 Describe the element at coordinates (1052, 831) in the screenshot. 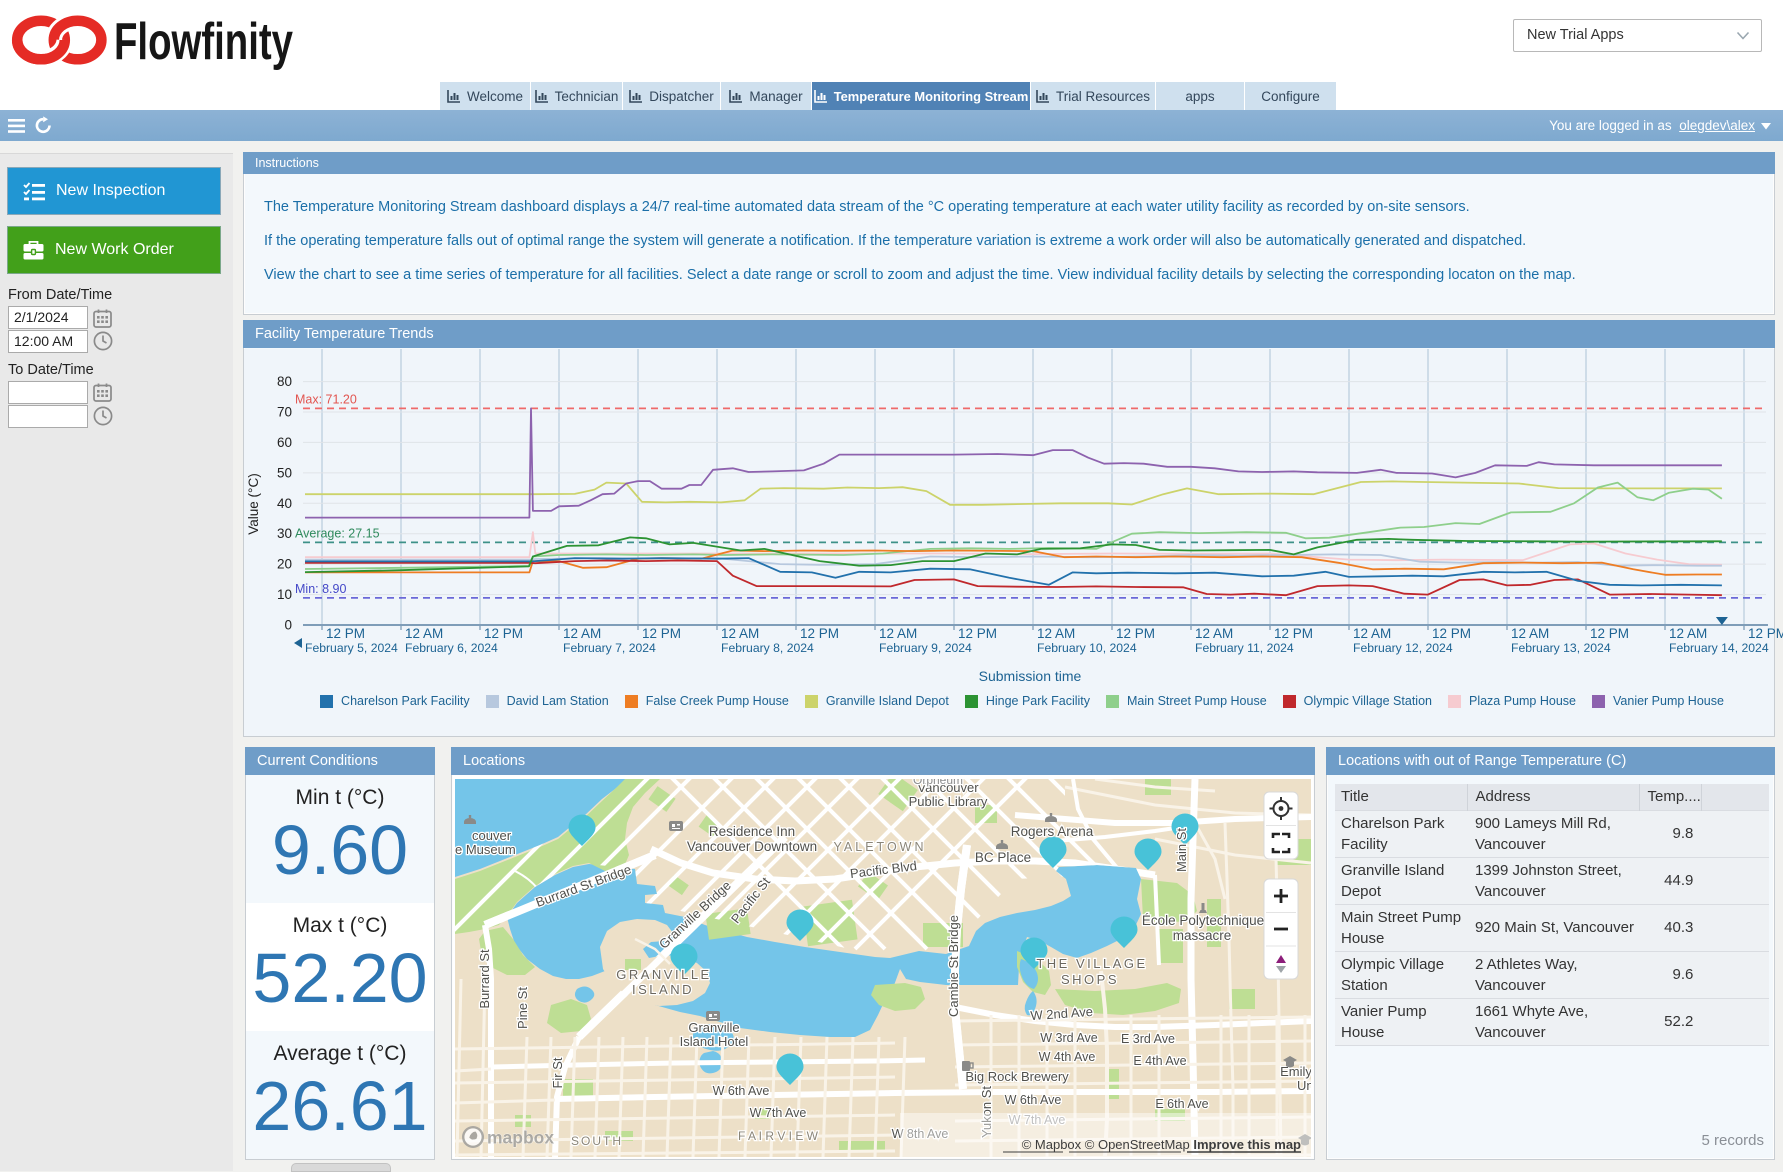

I see `svg-text: Rogers Arena` at that location.